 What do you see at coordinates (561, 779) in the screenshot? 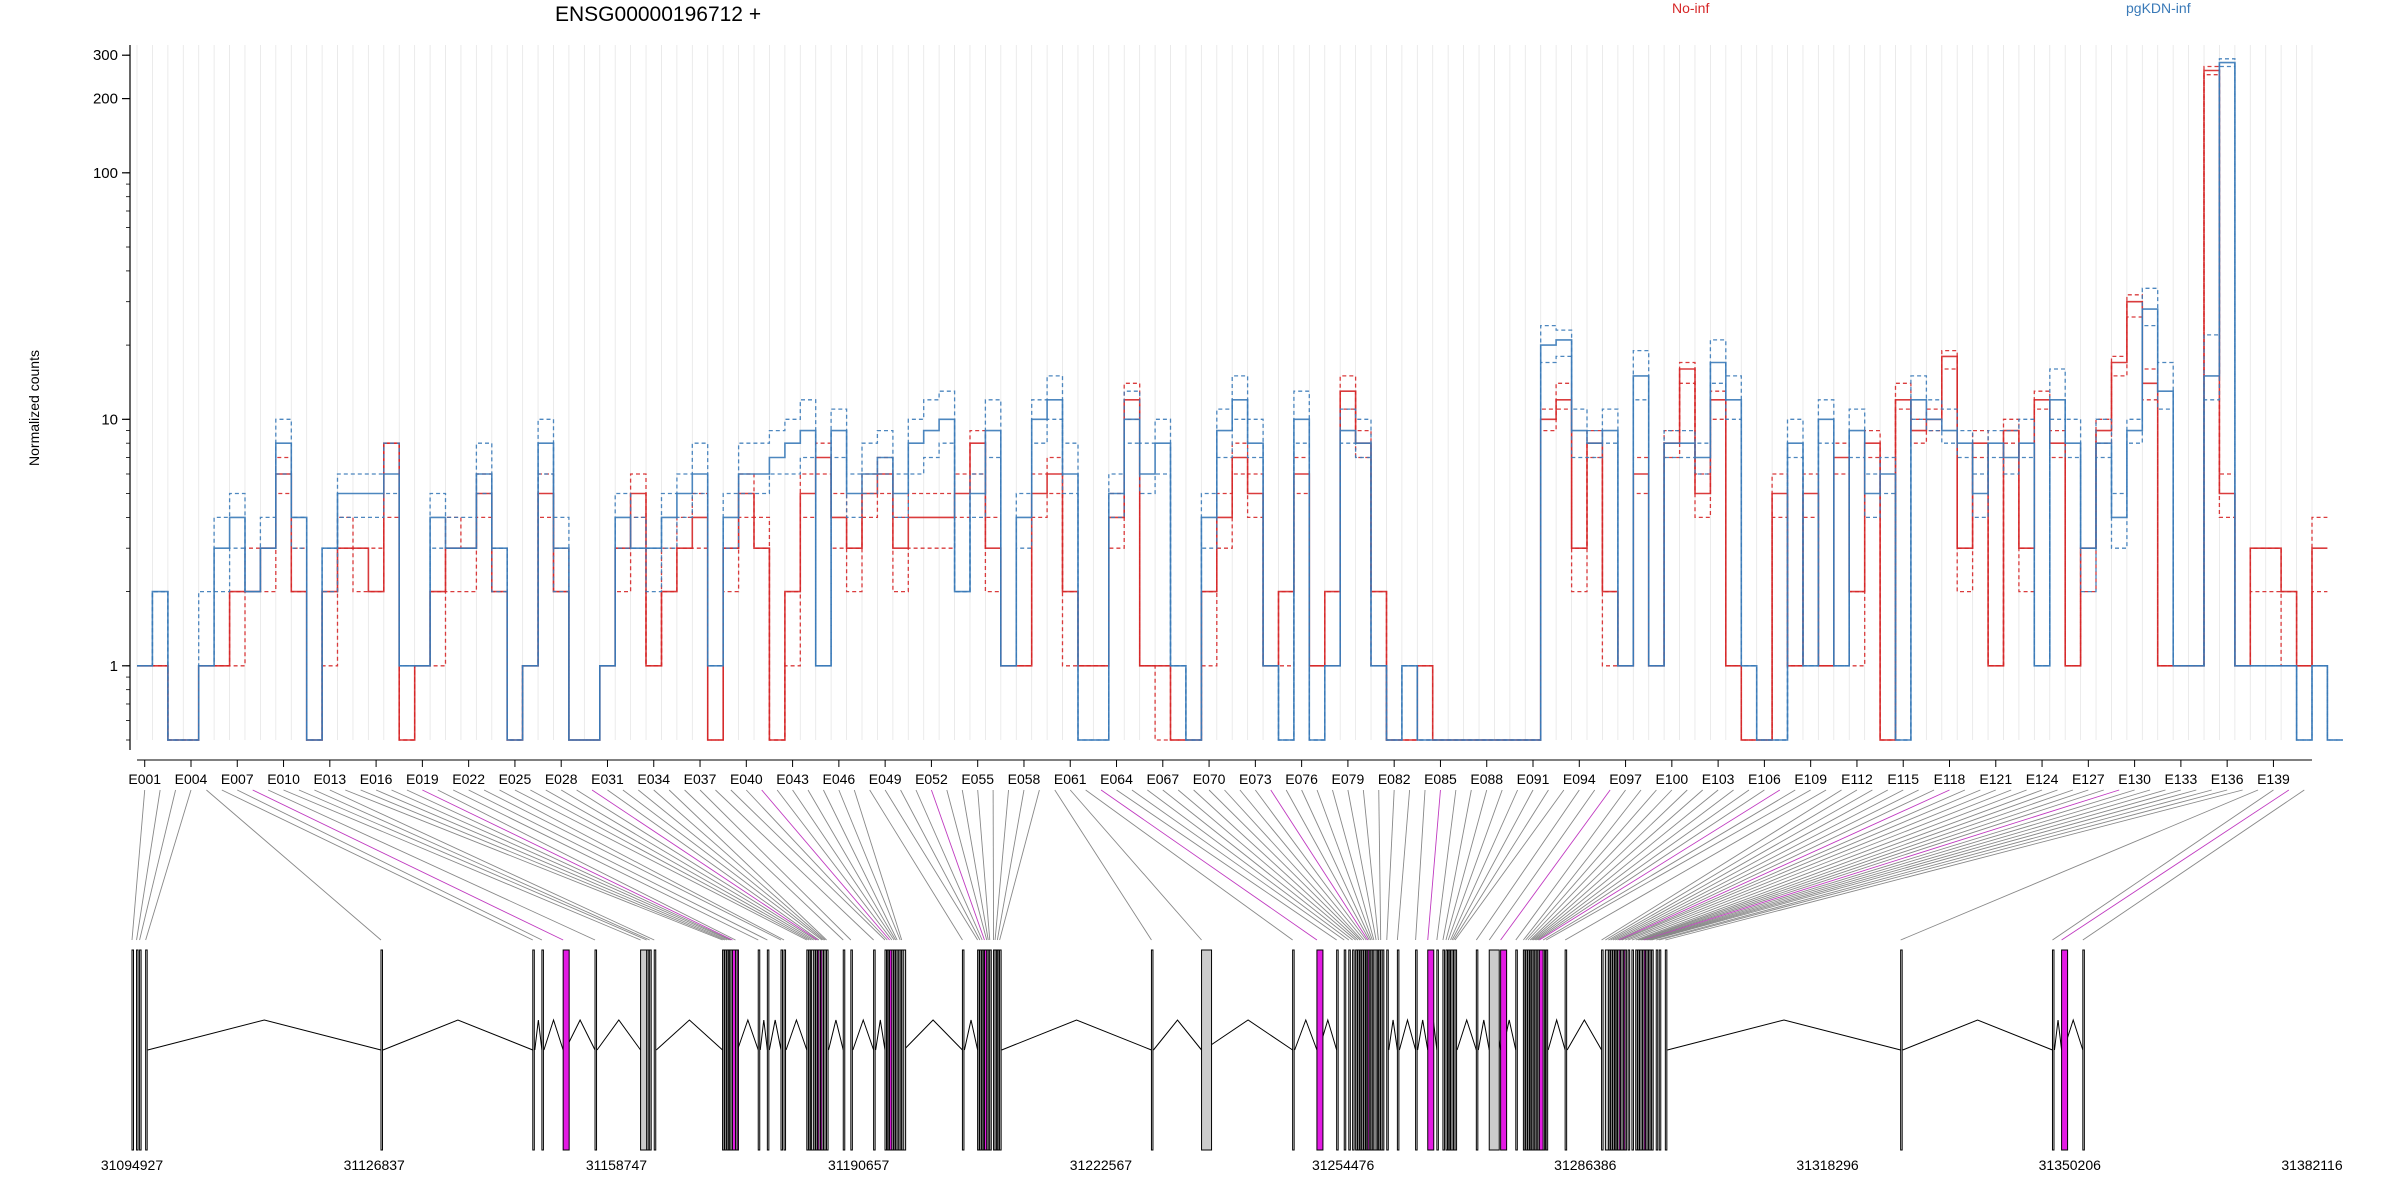
I see `exon-tick-label: E028` at bounding box center [561, 779].